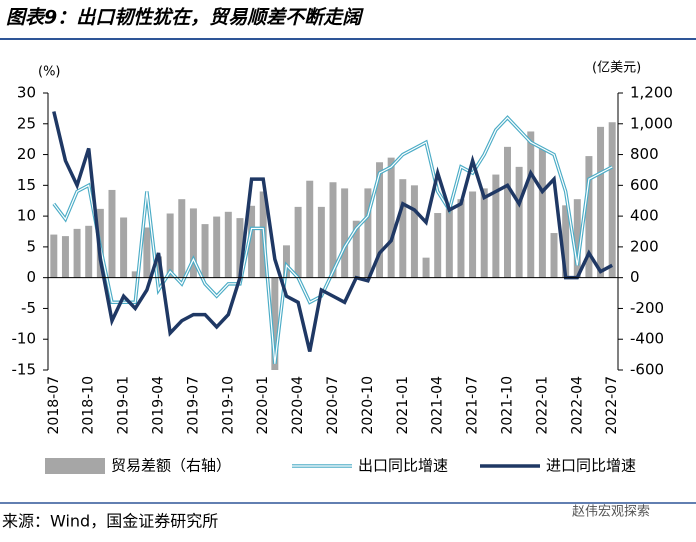  I want to click on x-tick-label: 2020-07, so click(333, 405).